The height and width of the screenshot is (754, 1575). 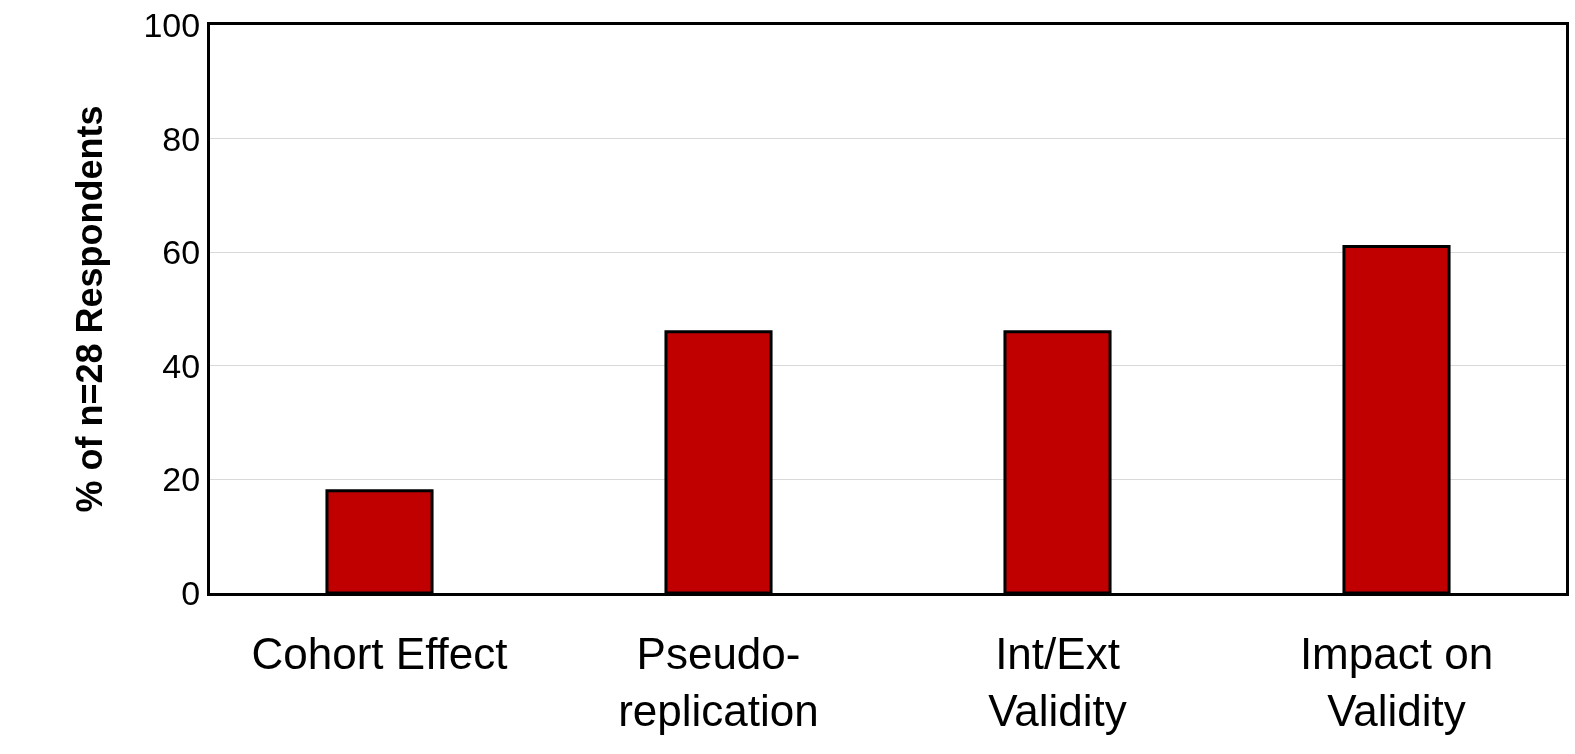 What do you see at coordinates (379, 653) in the screenshot?
I see `x-tick-label: Cohort Effect` at bounding box center [379, 653].